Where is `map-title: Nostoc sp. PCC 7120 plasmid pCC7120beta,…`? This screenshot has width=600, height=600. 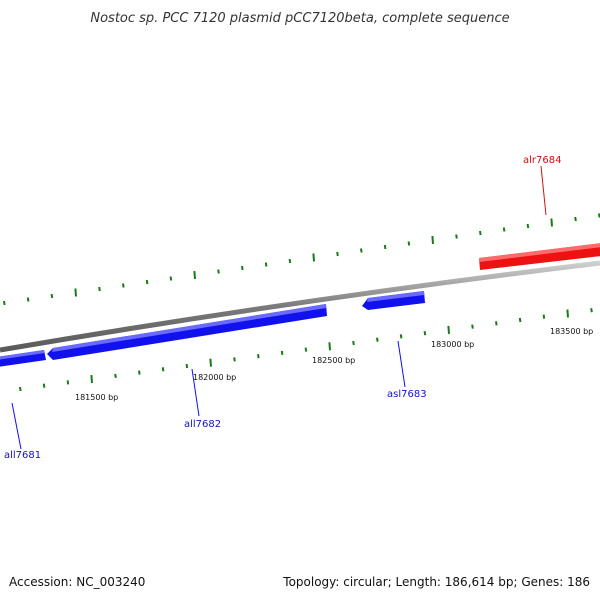 map-title: Nostoc sp. PCC 7120 plasmid pCC7120beta,… is located at coordinates (299, 18).